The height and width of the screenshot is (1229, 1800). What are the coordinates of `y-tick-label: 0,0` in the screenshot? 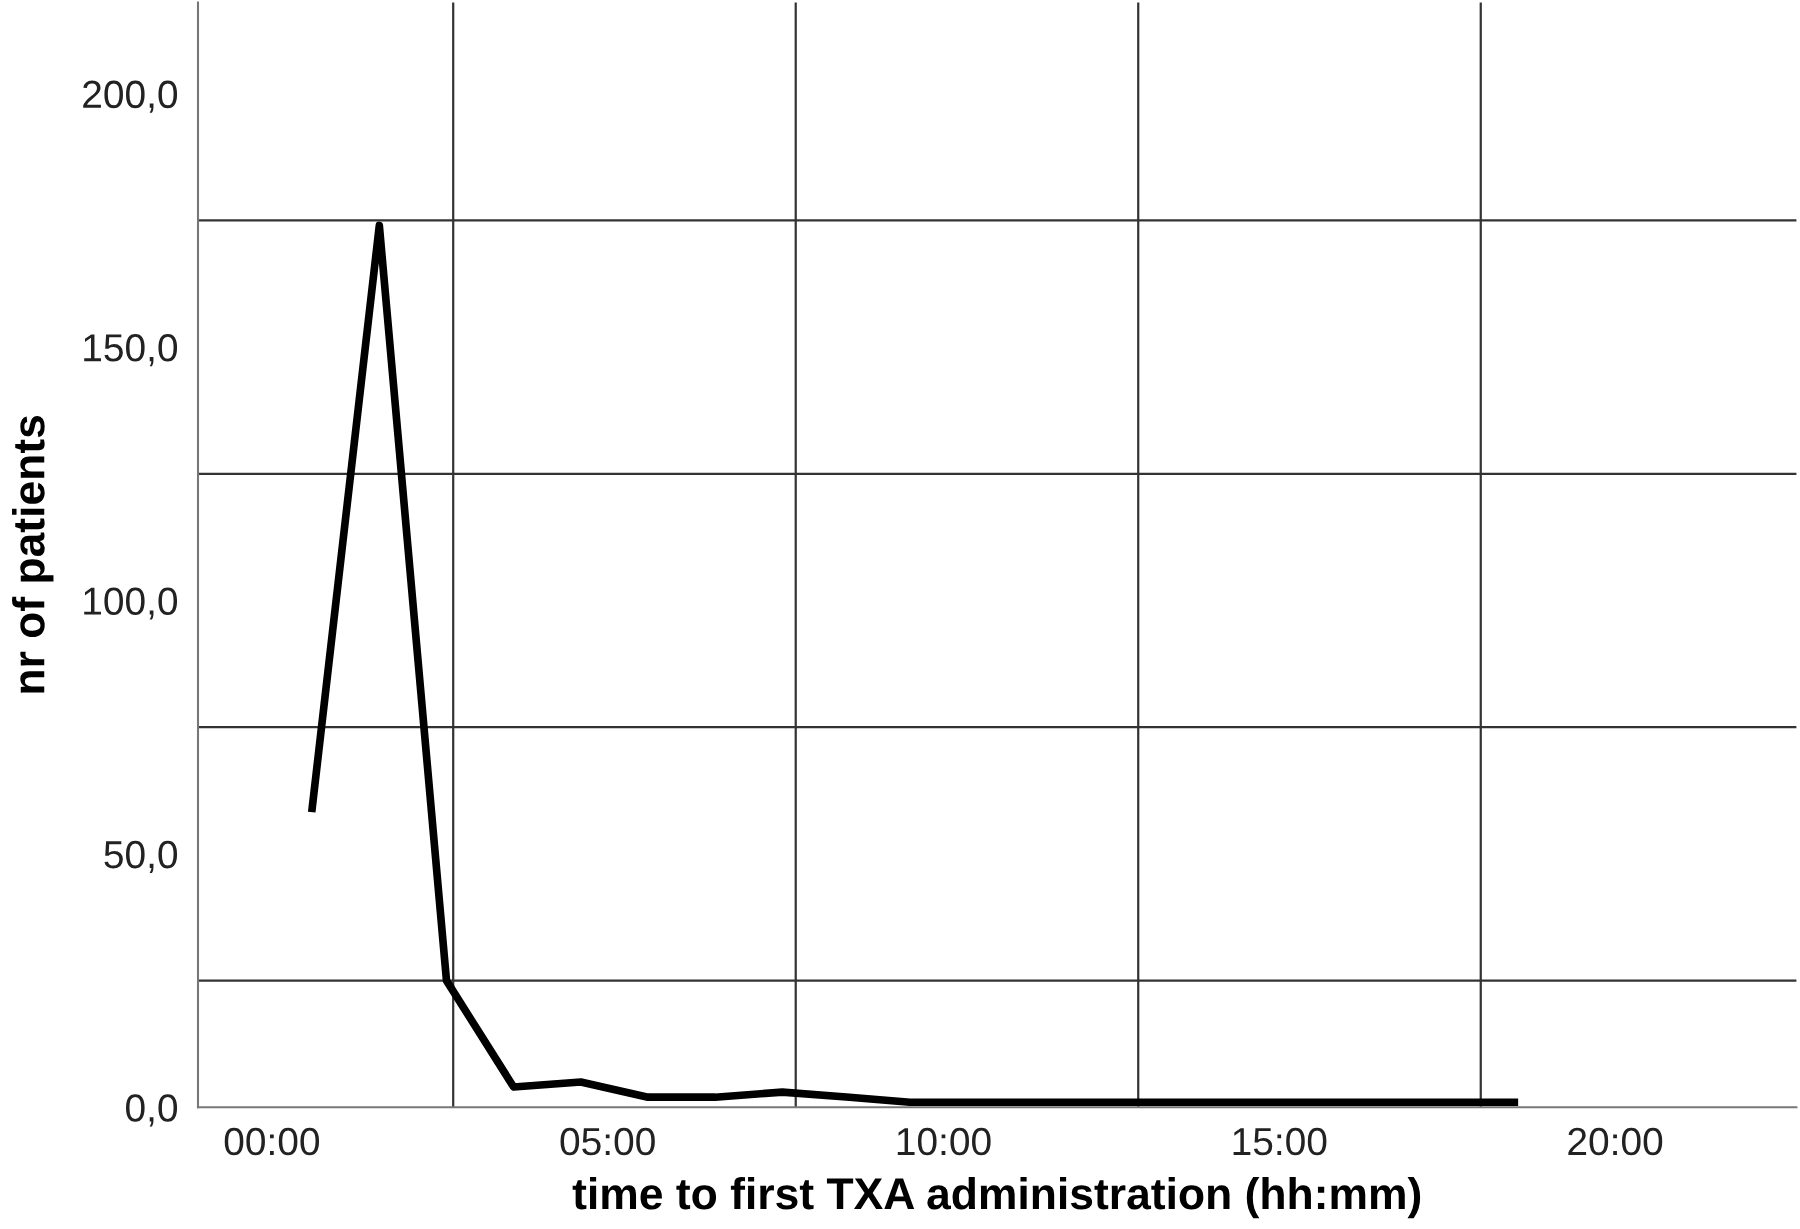 It's located at (152, 1110).